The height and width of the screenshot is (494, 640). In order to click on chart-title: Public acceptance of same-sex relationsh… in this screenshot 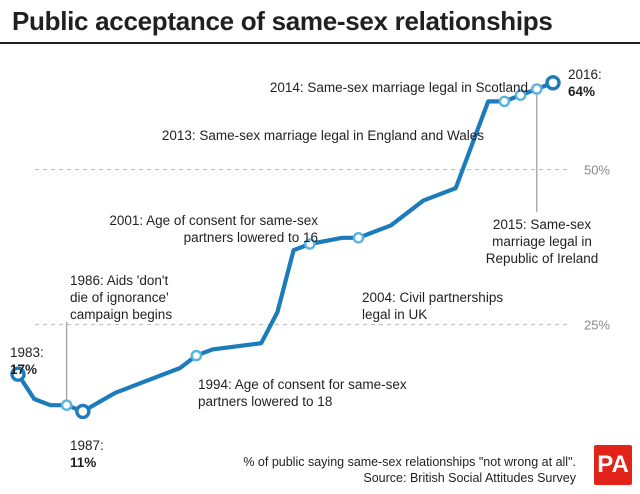, I will do `click(282, 21)`.